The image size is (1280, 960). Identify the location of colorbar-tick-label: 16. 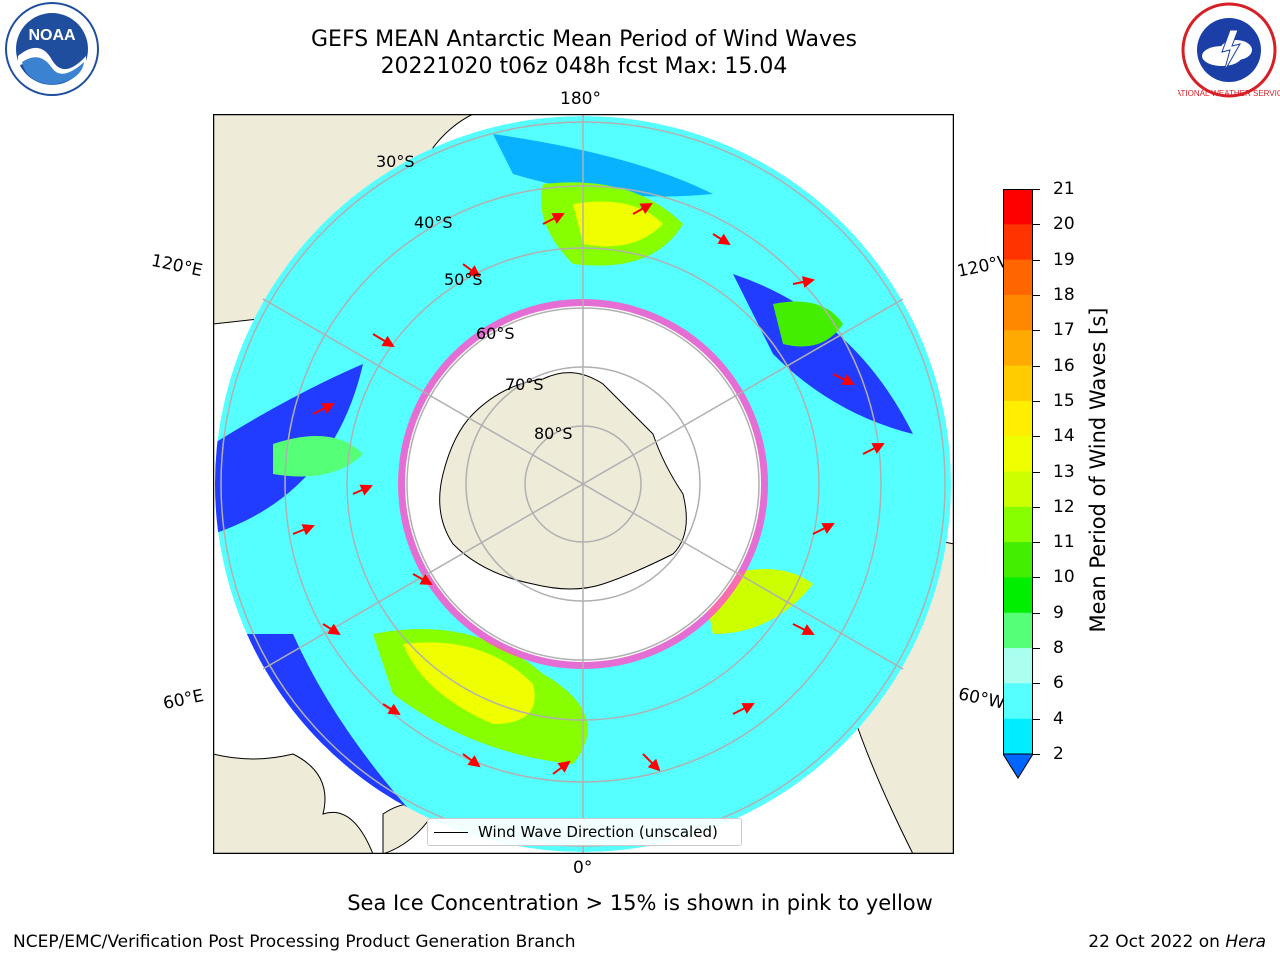
(1064, 365).